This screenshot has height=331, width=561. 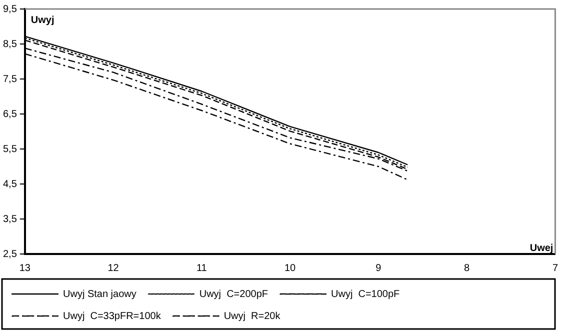 I want to click on legend-label: Uwyj C=100pF, so click(x=365, y=294).